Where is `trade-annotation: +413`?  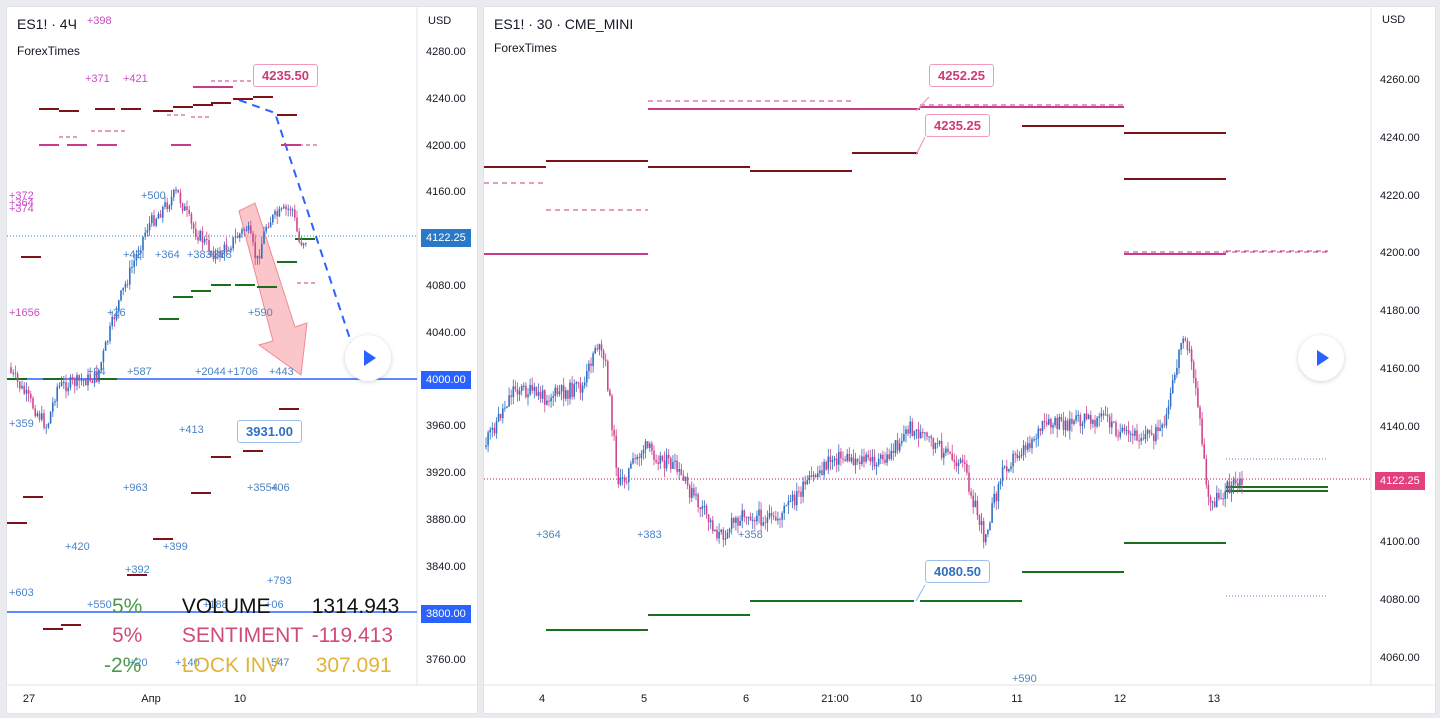
trade-annotation: +413 is located at coordinates (191, 430).